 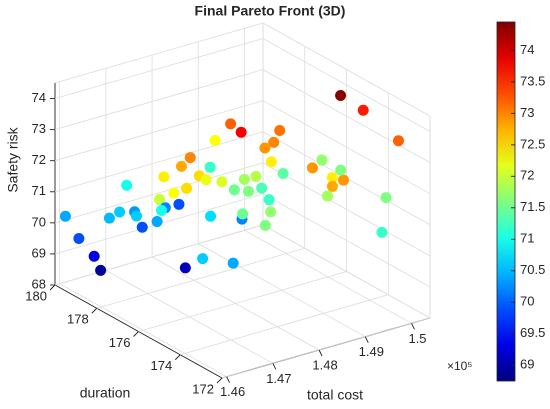 What do you see at coordinates (532, 206) in the screenshot?
I see `colorbar-tick-label: 71.5` at bounding box center [532, 206].